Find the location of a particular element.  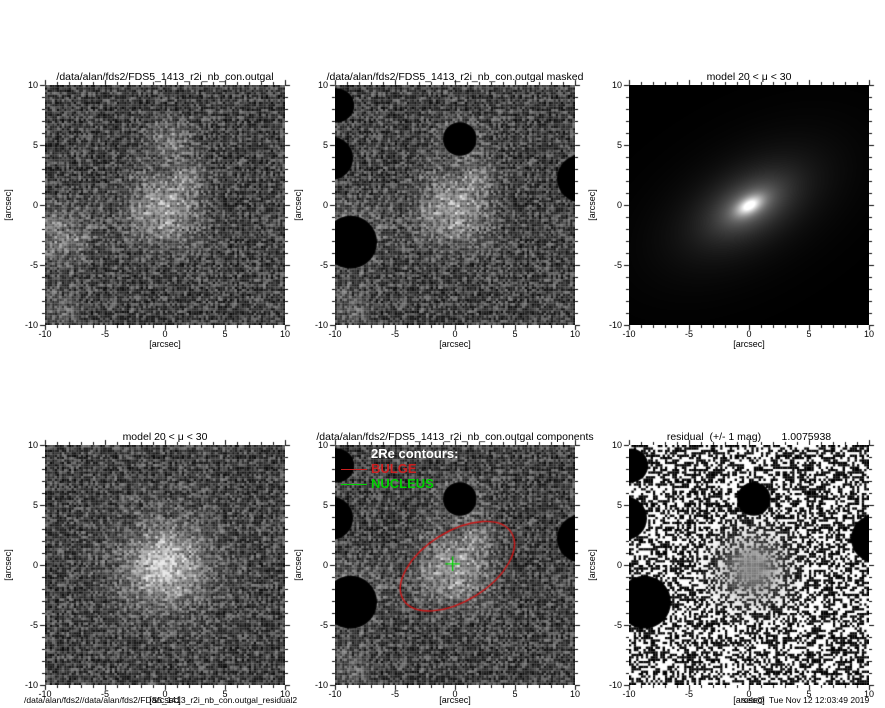

model-noise-canvas is located at coordinates (165, 565).